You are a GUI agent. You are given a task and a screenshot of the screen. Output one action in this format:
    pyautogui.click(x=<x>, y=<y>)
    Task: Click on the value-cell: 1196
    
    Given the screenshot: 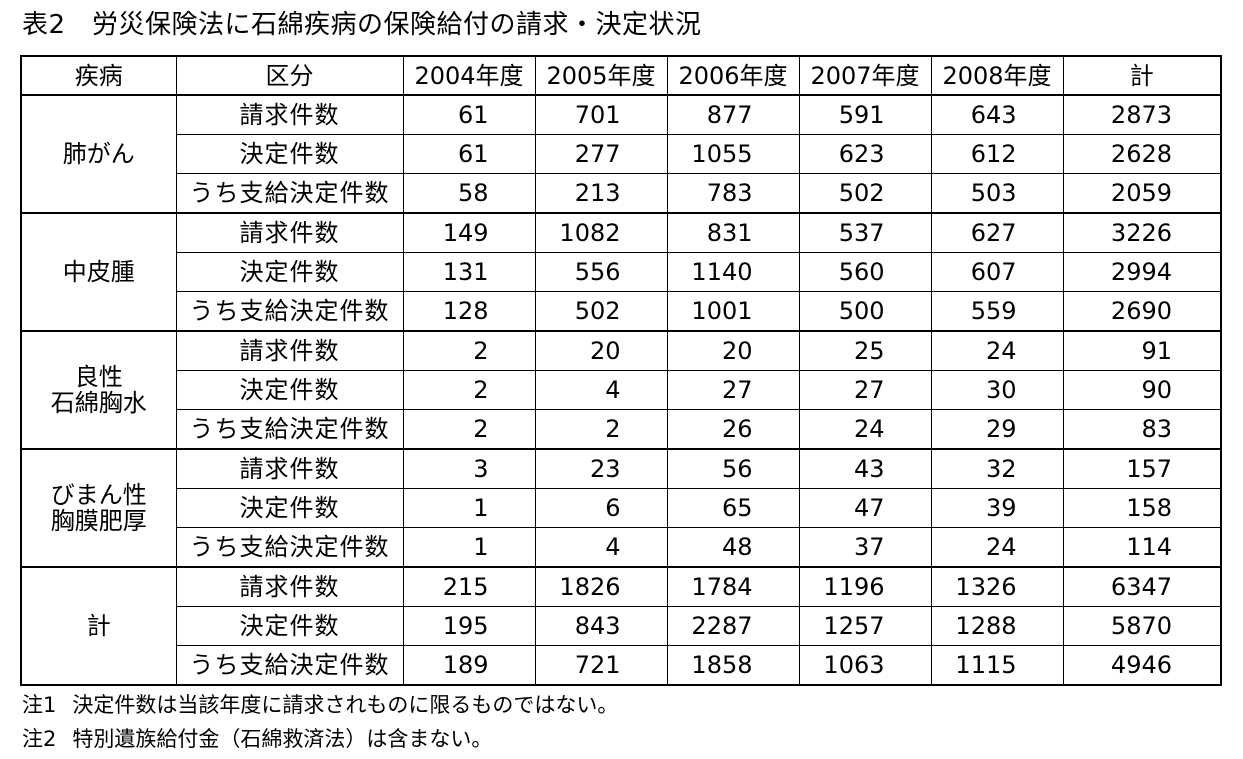 What is the action you would take?
    pyautogui.click(x=865, y=586)
    